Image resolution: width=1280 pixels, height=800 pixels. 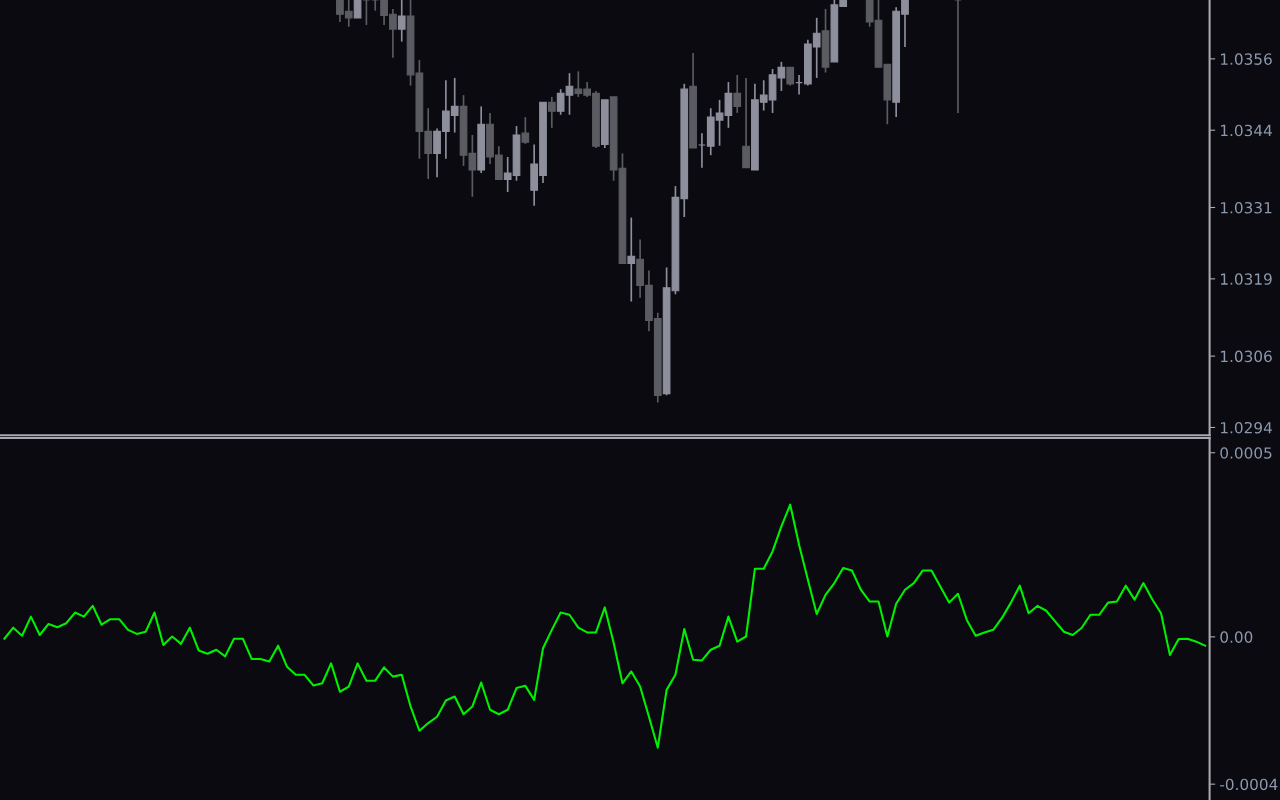 What do you see at coordinates (1246, 453) in the screenshot?
I see `y-tick-label: 0.0005` at bounding box center [1246, 453].